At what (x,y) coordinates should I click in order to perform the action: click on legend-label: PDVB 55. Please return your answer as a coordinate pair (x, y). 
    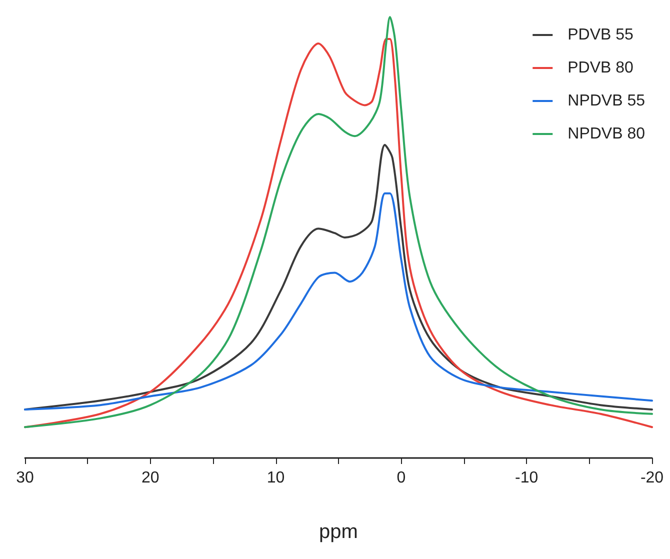
    Looking at the image, I should click on (601, 35).